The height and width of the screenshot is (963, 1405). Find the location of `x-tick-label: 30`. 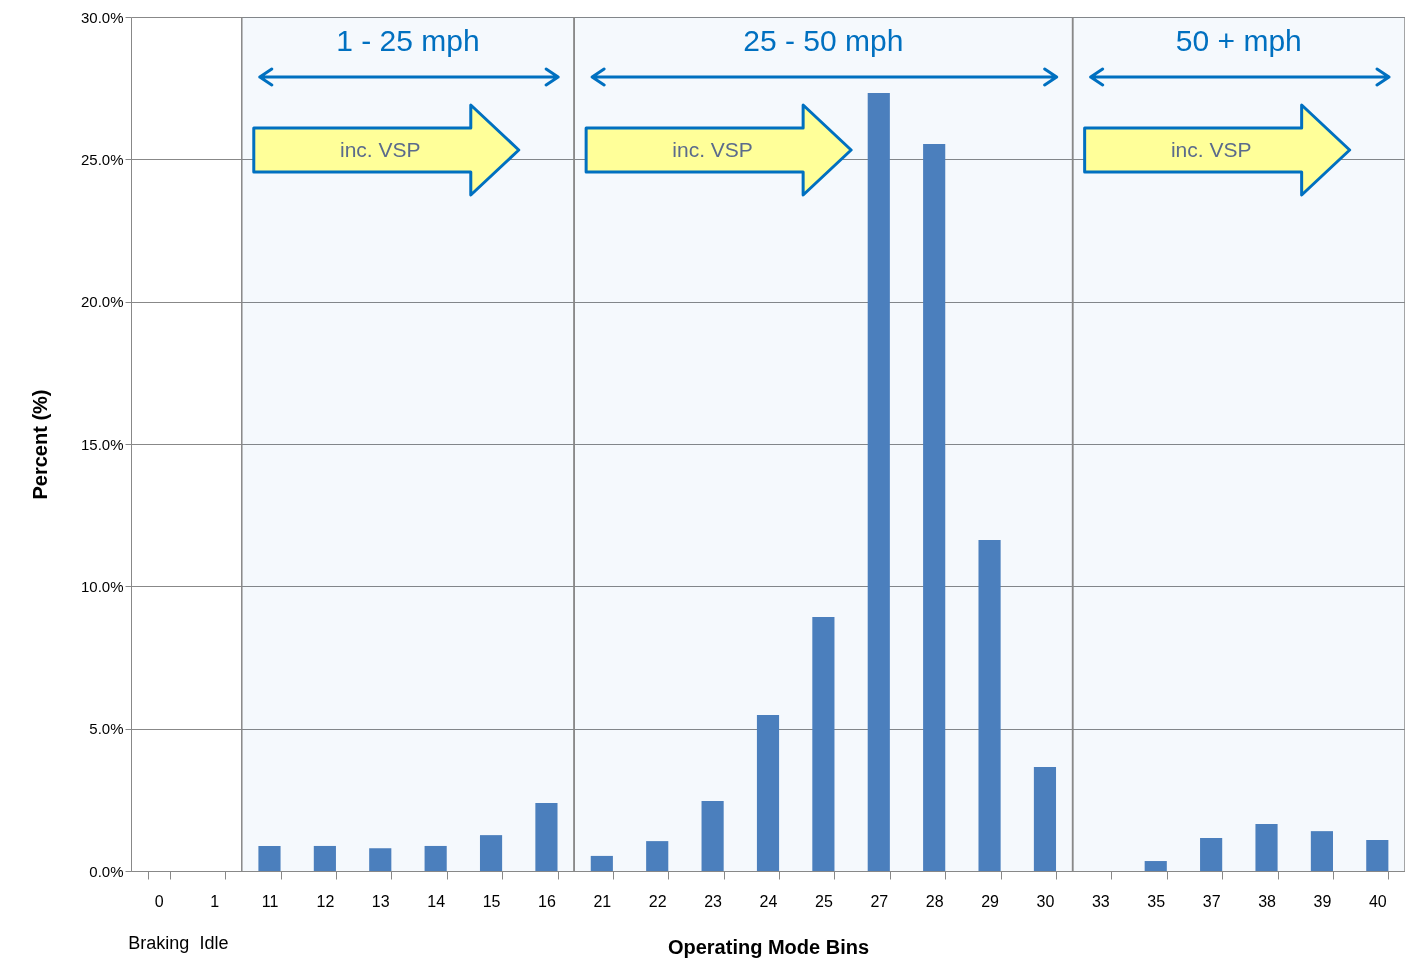

x-tick-label: 30 is located at coordinates (1045, 901).